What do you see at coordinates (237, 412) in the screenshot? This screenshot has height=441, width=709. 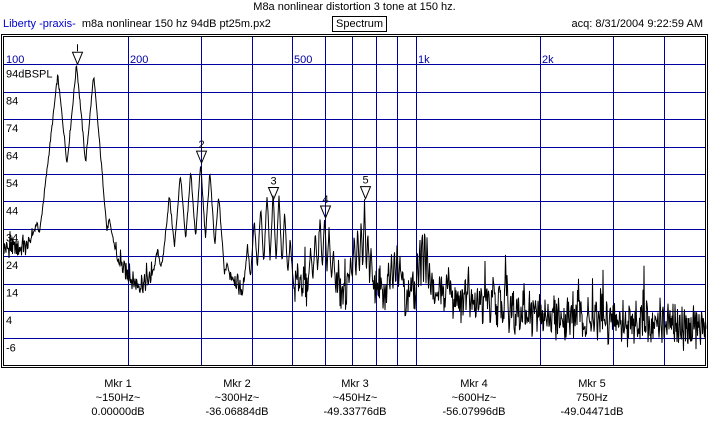 I see `marker-level: -36.06884dB` at bounding box center [237, 412].